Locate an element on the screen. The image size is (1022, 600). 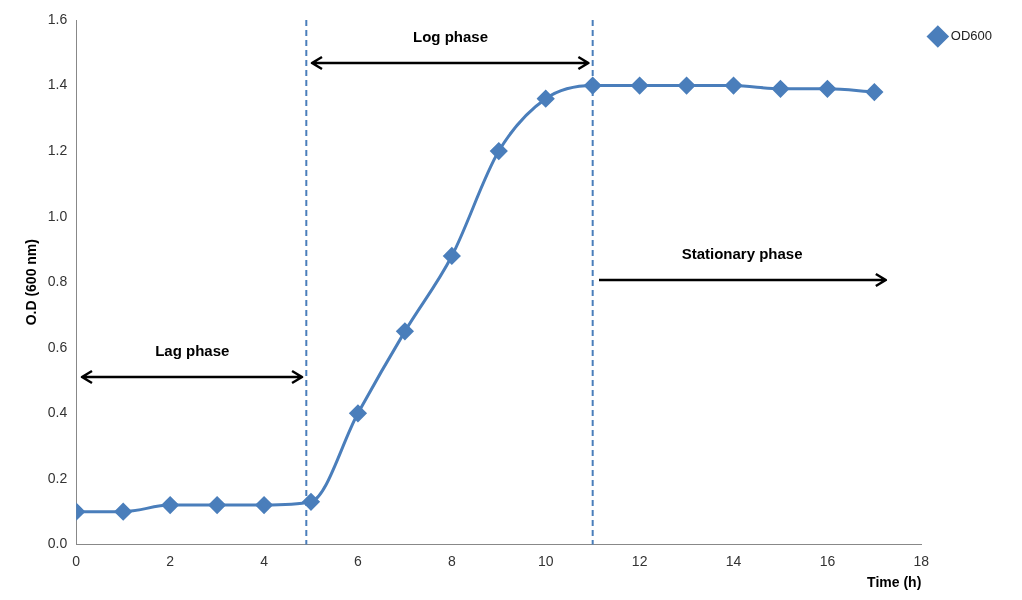
x-tick-label: 16 is located at coordinates (827, 560).